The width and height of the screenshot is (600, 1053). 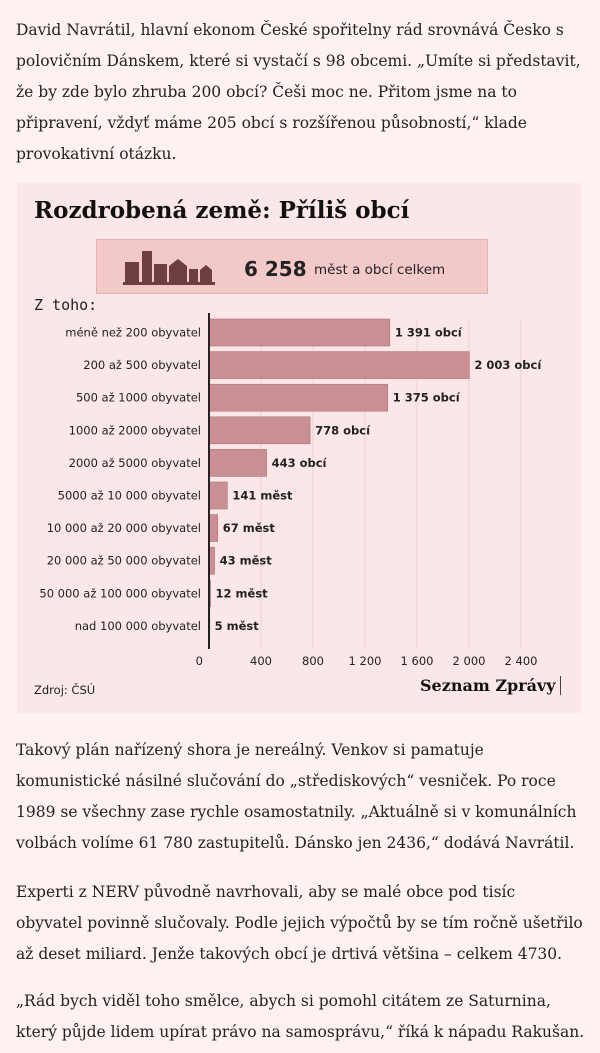 What do you see at coordinates (275, 269) in the screenshot?
I see `banner-total: 6 258` at bounding box center [275, 269].